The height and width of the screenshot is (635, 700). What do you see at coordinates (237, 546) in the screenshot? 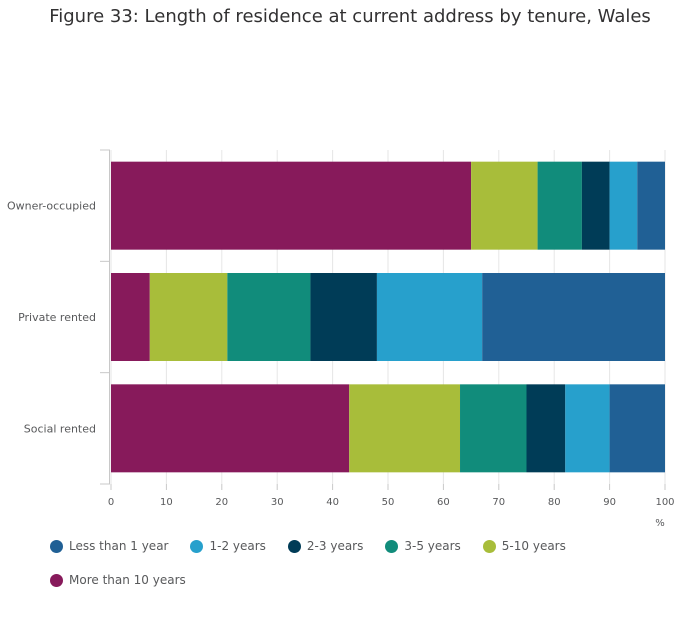
I see `legend-label: 1-2 years` at bounding box center [237, 546].